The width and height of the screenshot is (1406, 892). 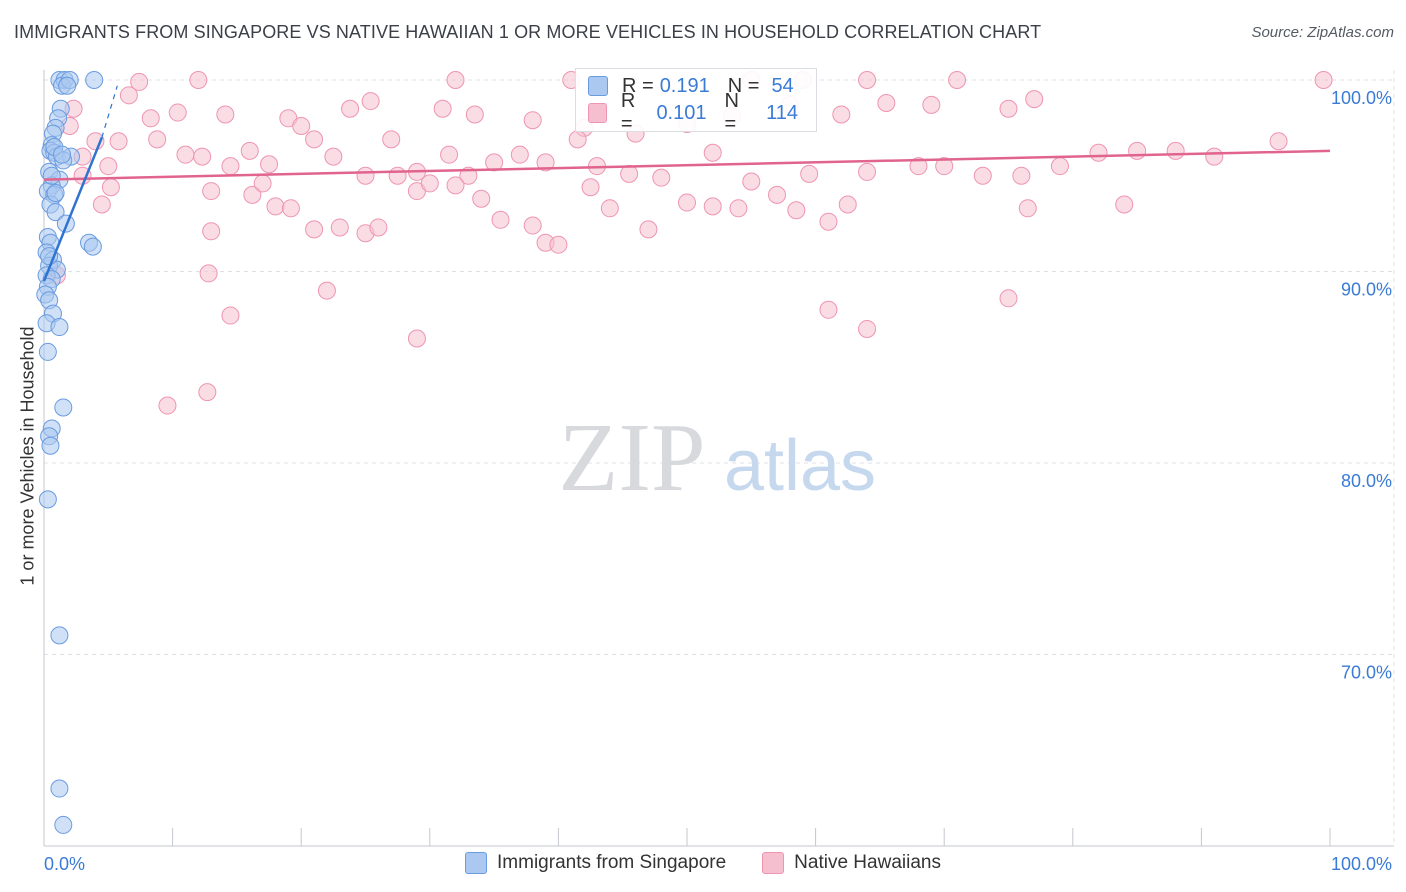 What do you see at coordinates (597, 113) in the screenshot?
I see `hawaiian-swatch` at bounding box center [597, 113].